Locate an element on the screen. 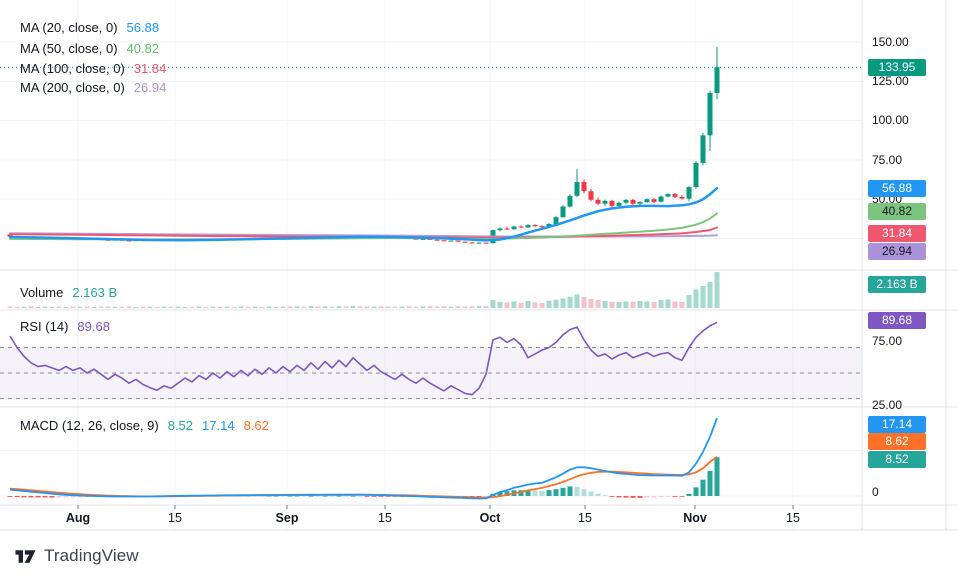 This screenshot has height=579, width=958. indicator-label: MACD (12, 26, close, 9) is located at coordinates (89, 425).